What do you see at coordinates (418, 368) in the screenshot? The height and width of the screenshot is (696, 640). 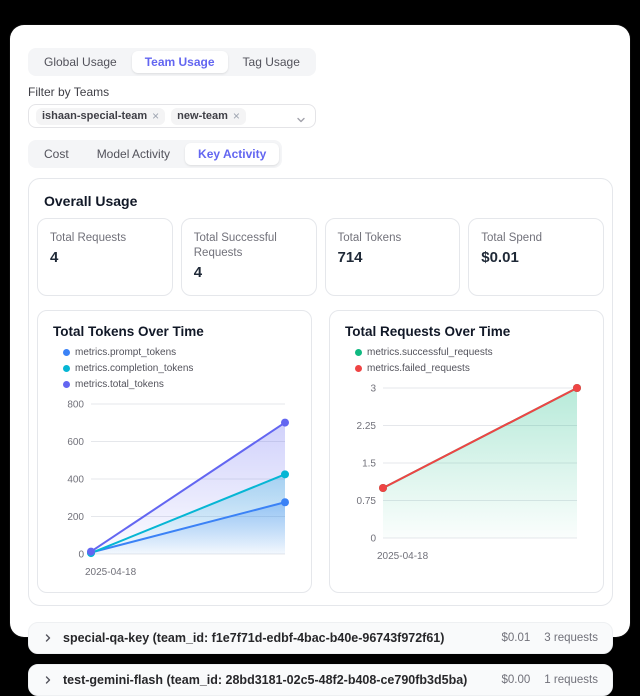 I see `legend-label: metrics.failed_requests` at bounding box center [418, 368].